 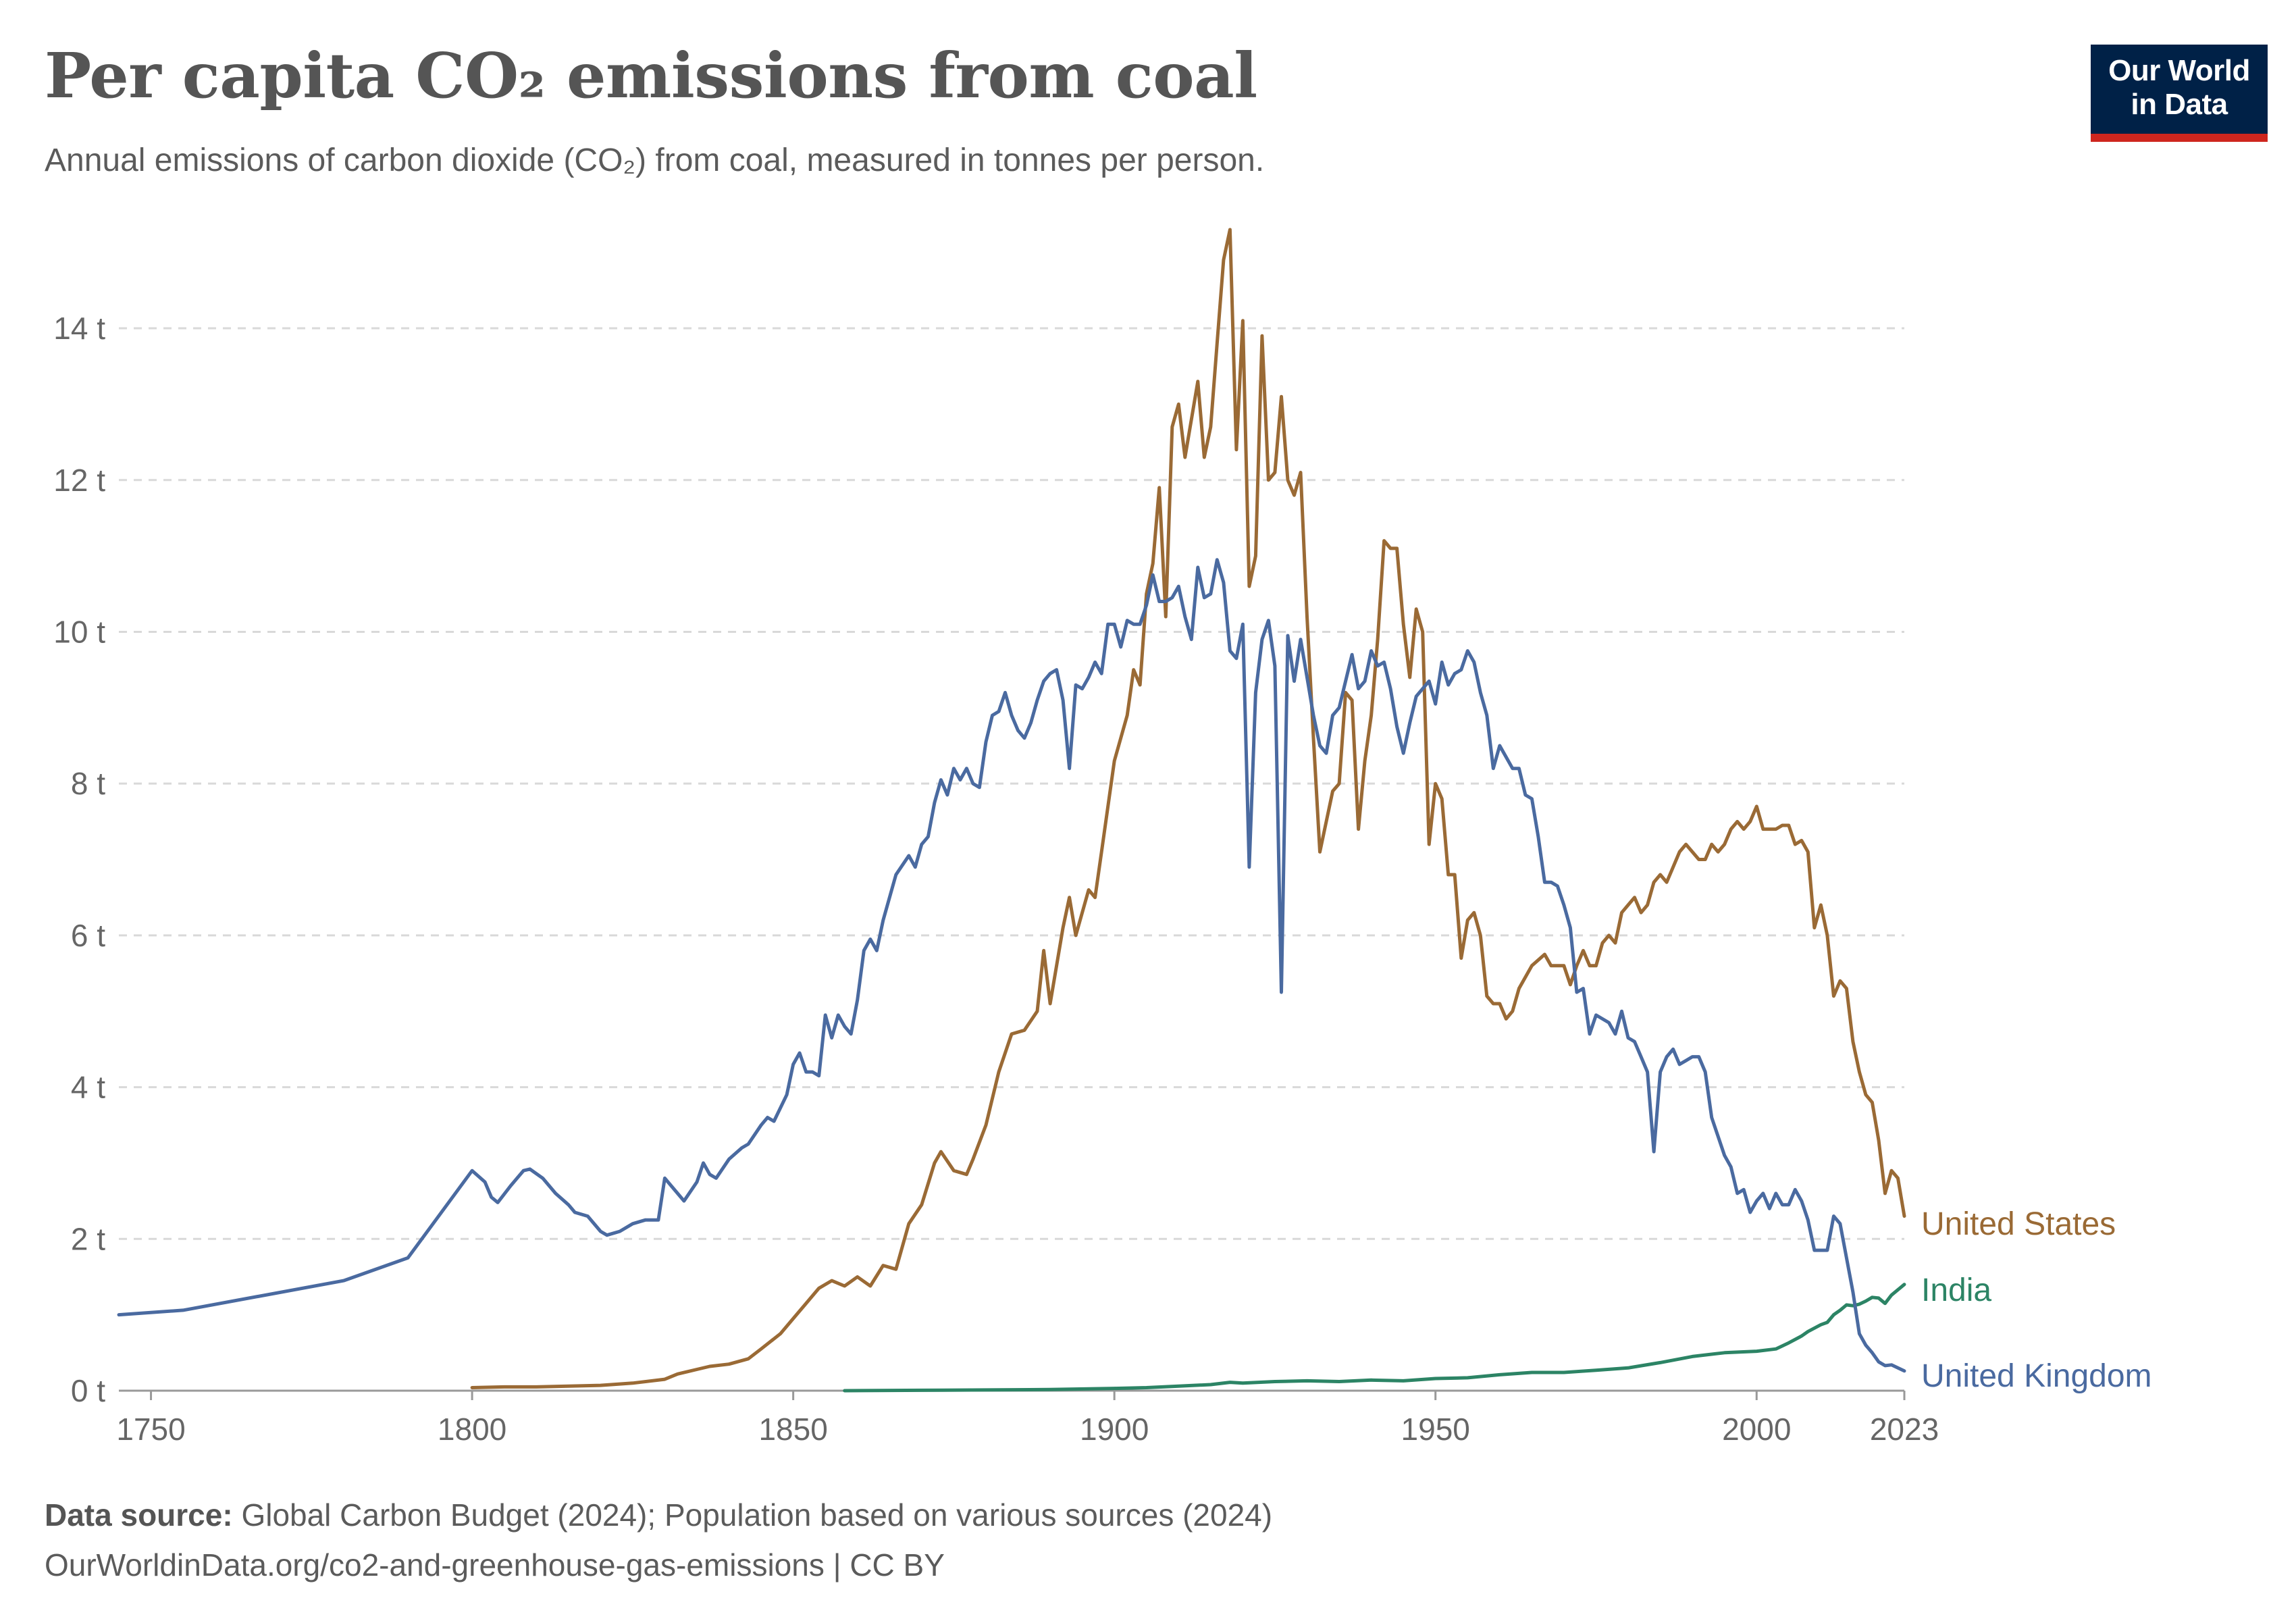 What do you see at coordinates (88, 1238) in the screenshot?
I see `y-tick-label: 2 t` at bounding box center [88, 1238].